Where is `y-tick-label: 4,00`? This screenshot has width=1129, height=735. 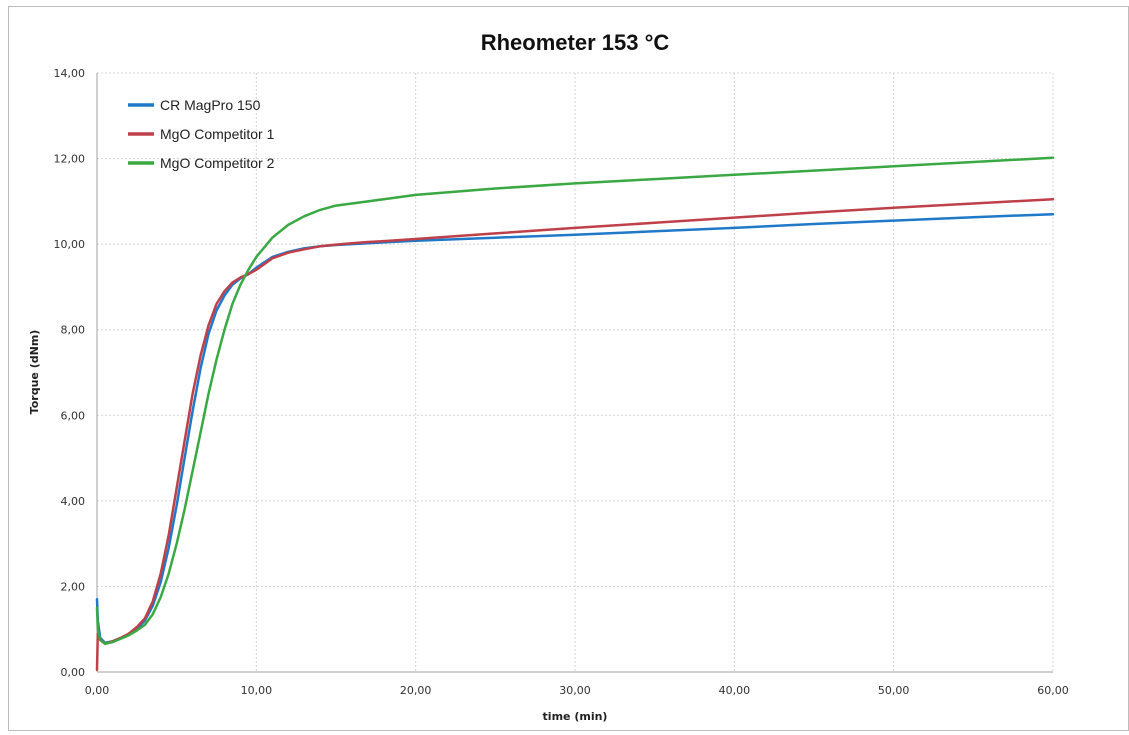
y-tick-label: 4,00 is located at coordinates (73, 501).